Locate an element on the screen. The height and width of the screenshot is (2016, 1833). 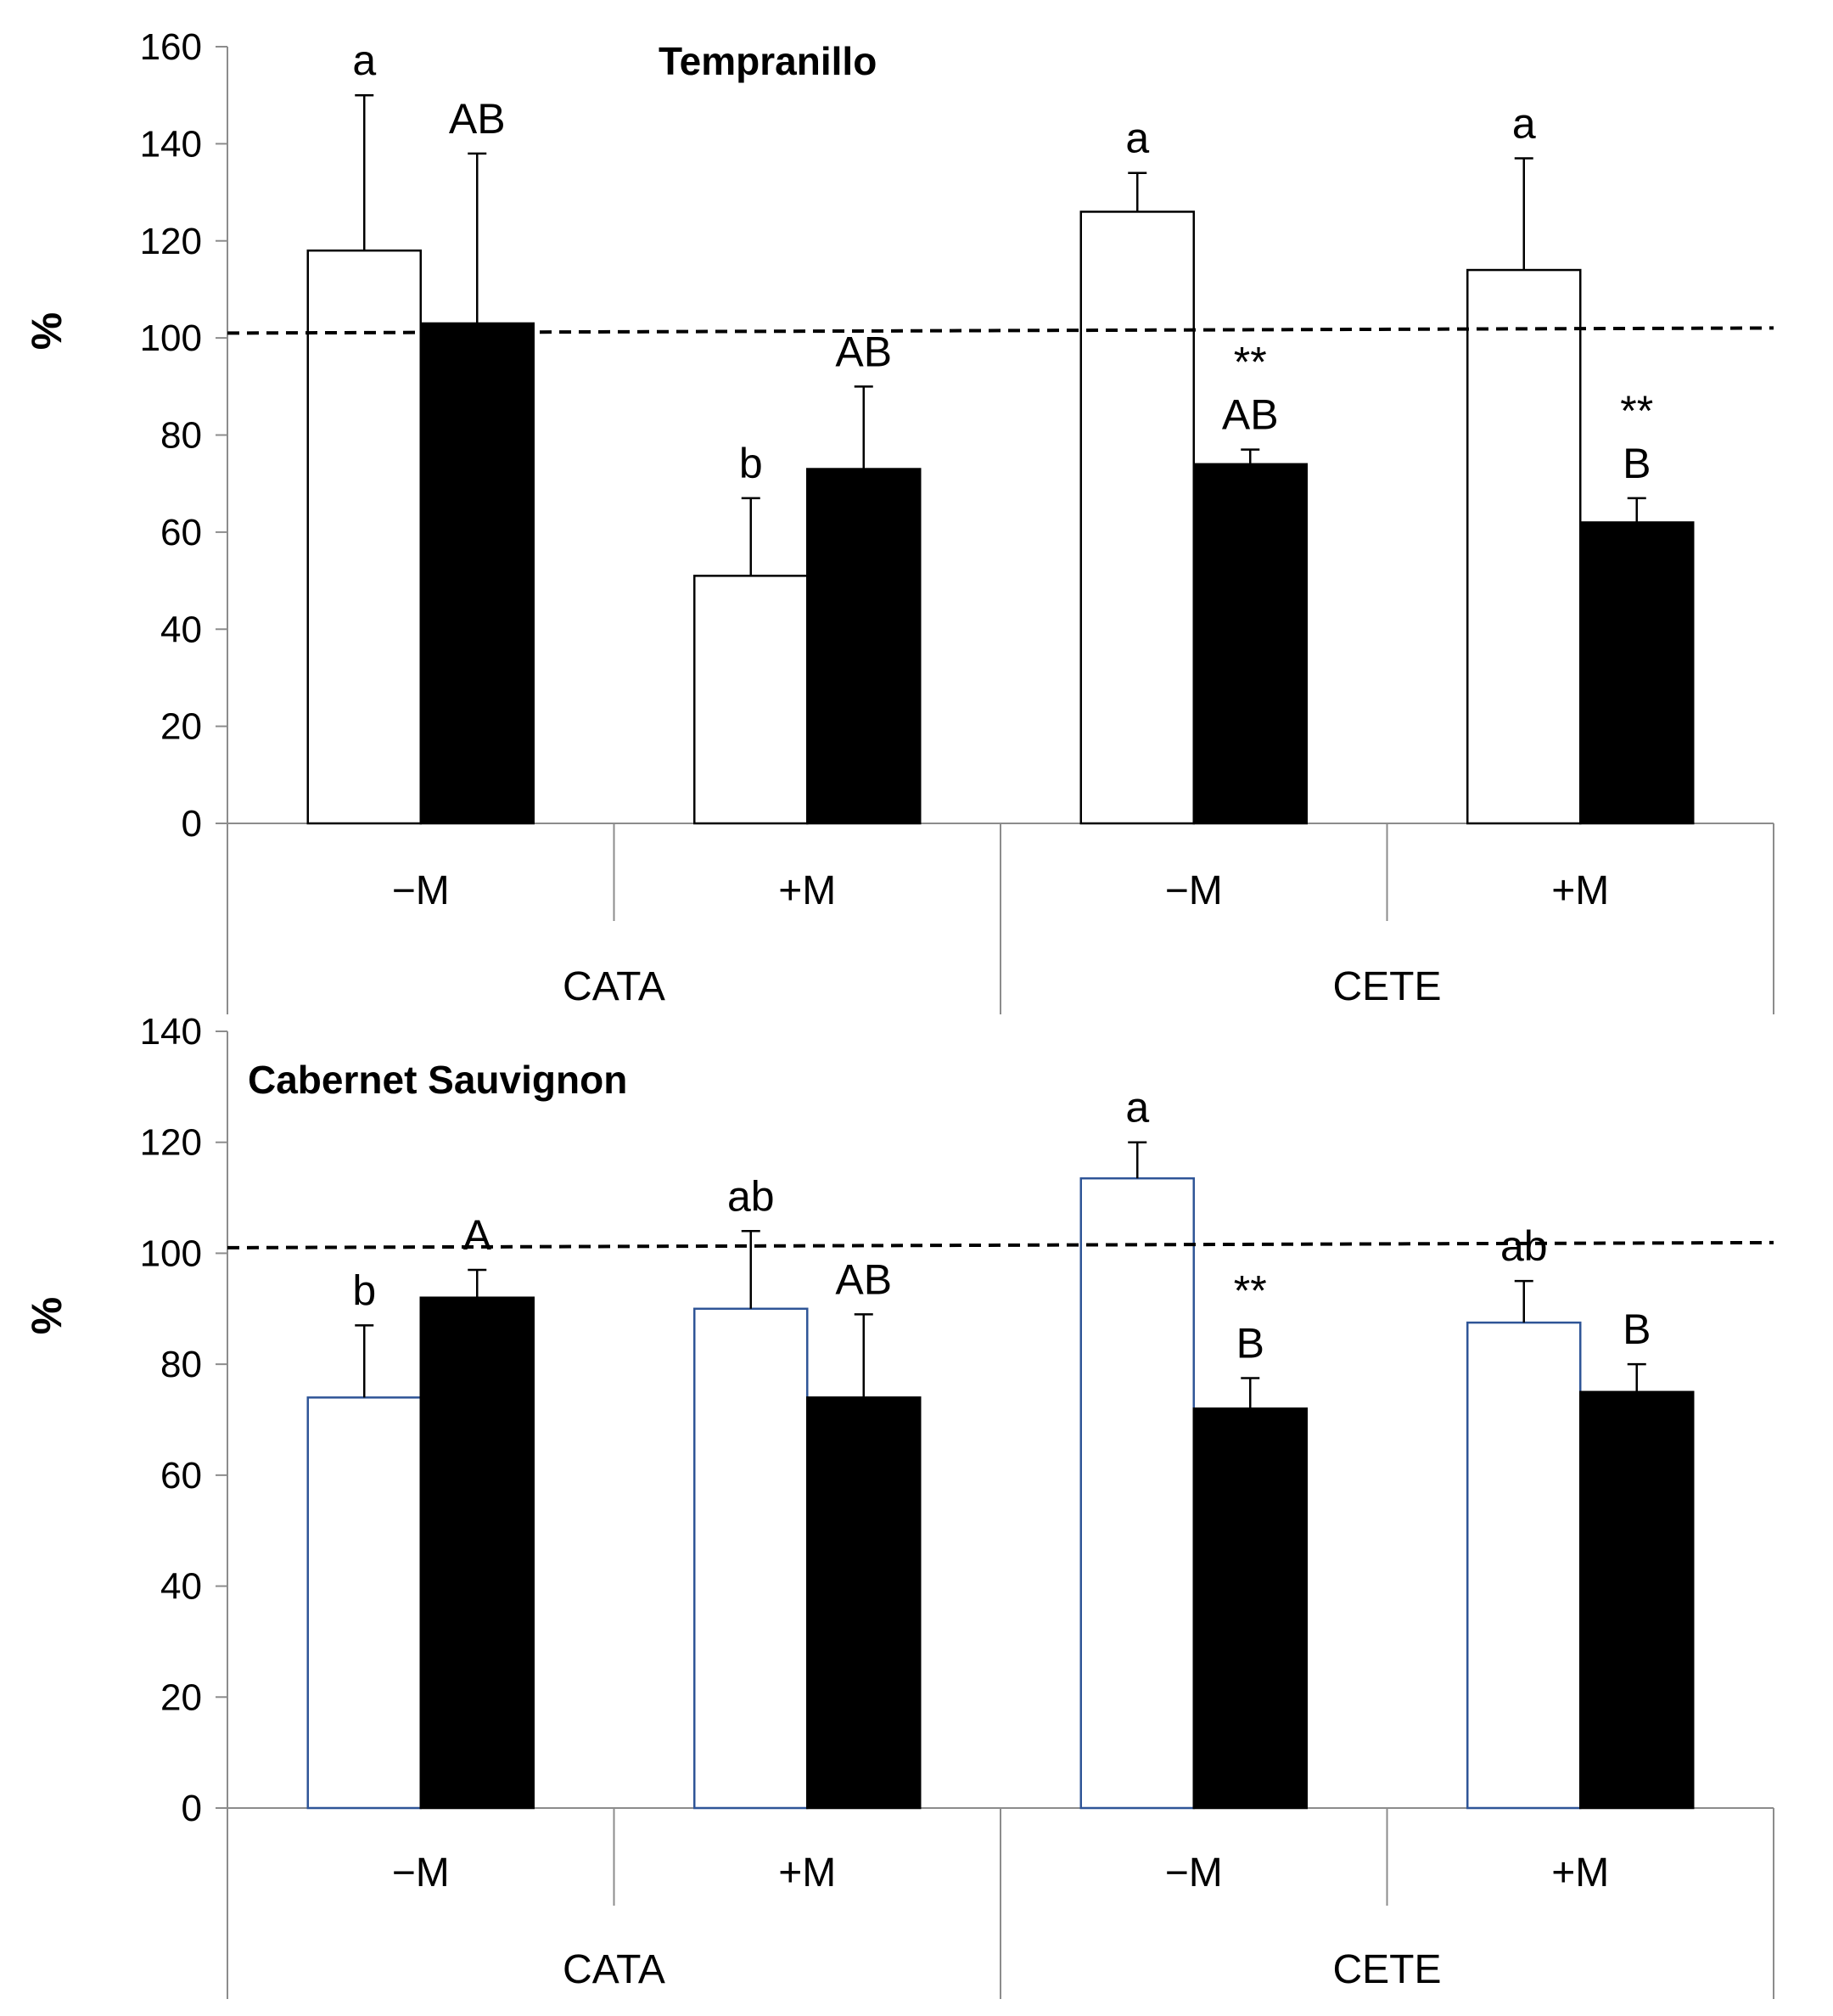
chart-title: Cabernet Sauvignon is located at coordinates (437, 1080).